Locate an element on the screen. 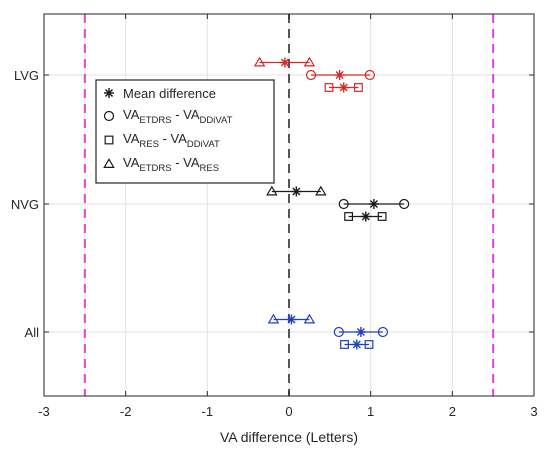 This screenshot has height=455, width=550. legend-box is located at coordinates (185, 131).